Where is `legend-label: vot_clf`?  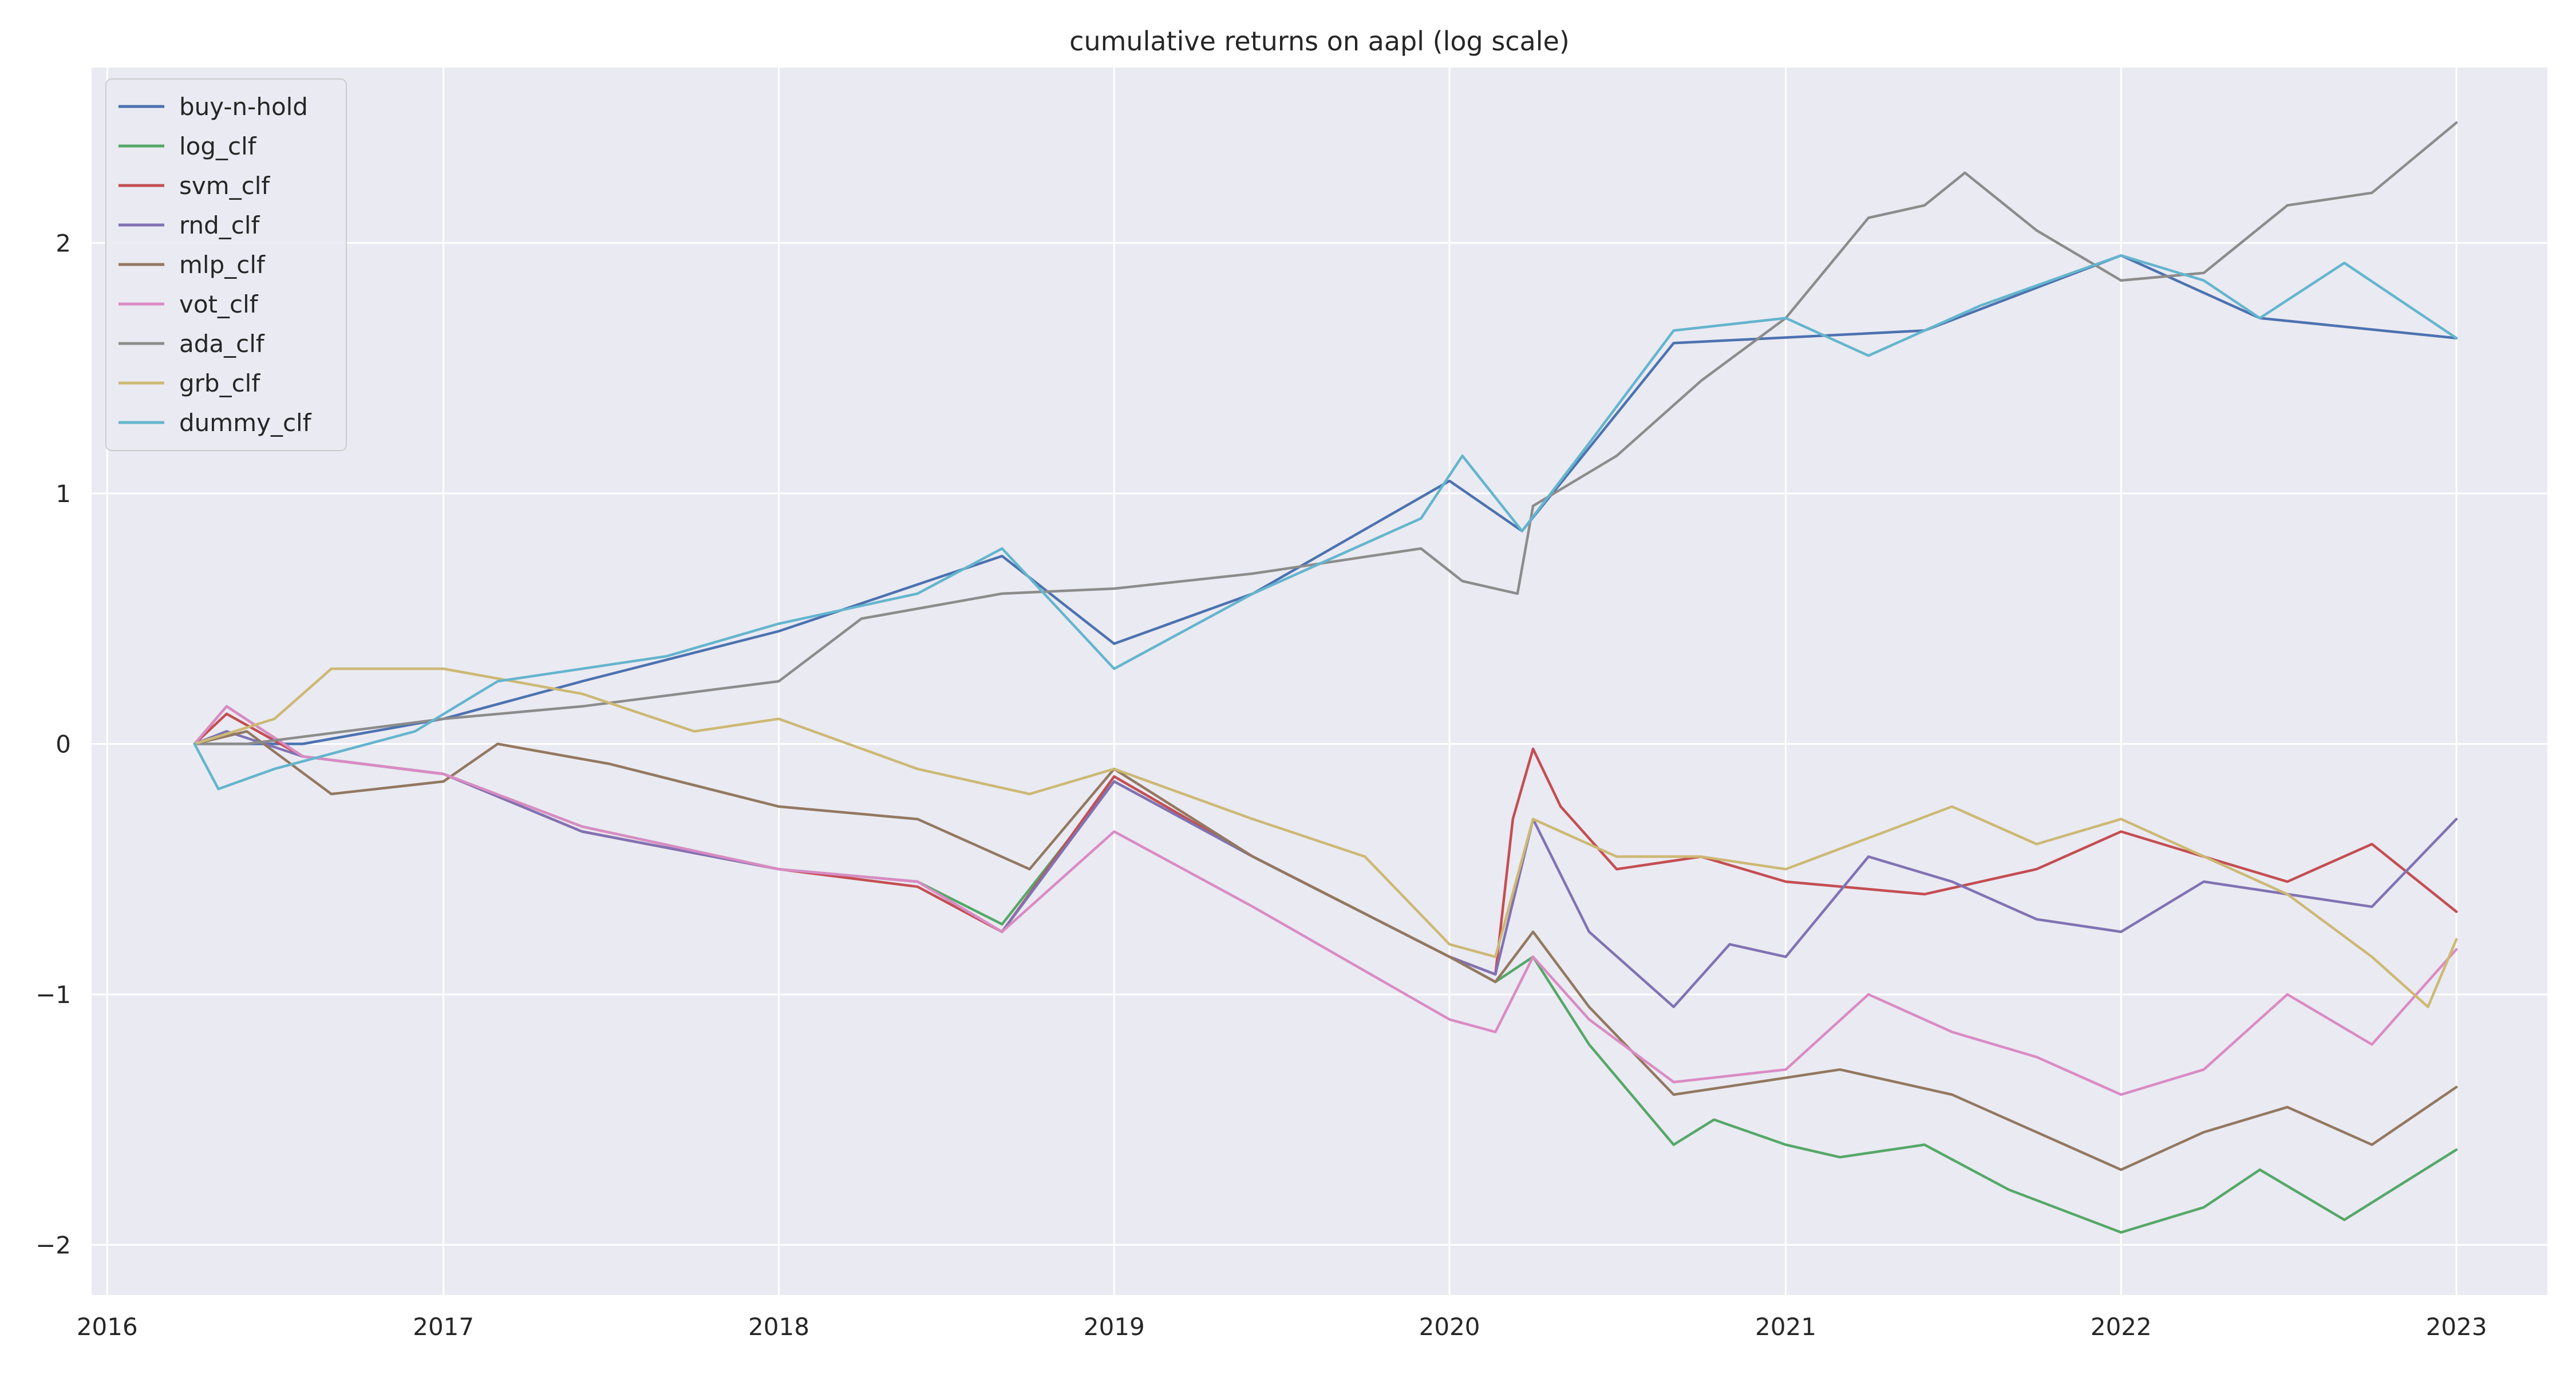 legend-label: vot_clf is located at coordinates (219, 304).